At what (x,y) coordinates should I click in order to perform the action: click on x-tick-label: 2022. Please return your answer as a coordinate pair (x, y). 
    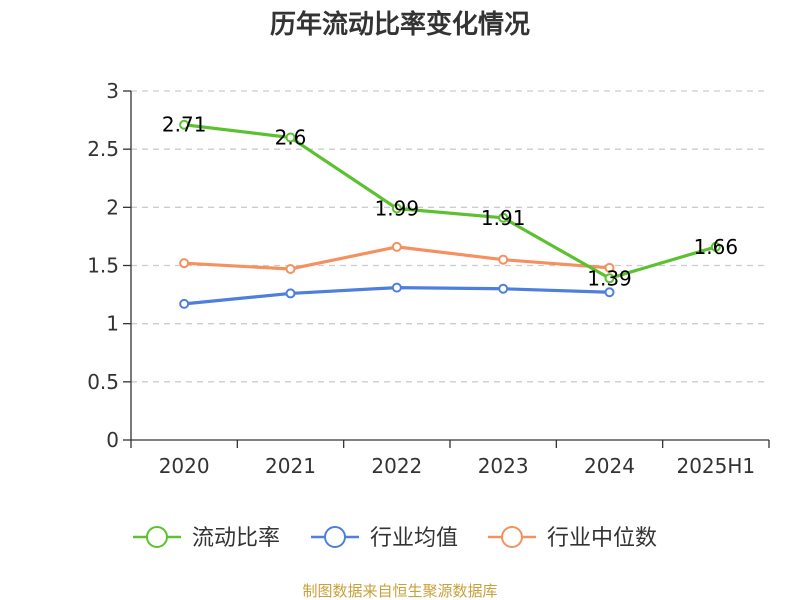
    Looking at the image, I should click on (396, 466).